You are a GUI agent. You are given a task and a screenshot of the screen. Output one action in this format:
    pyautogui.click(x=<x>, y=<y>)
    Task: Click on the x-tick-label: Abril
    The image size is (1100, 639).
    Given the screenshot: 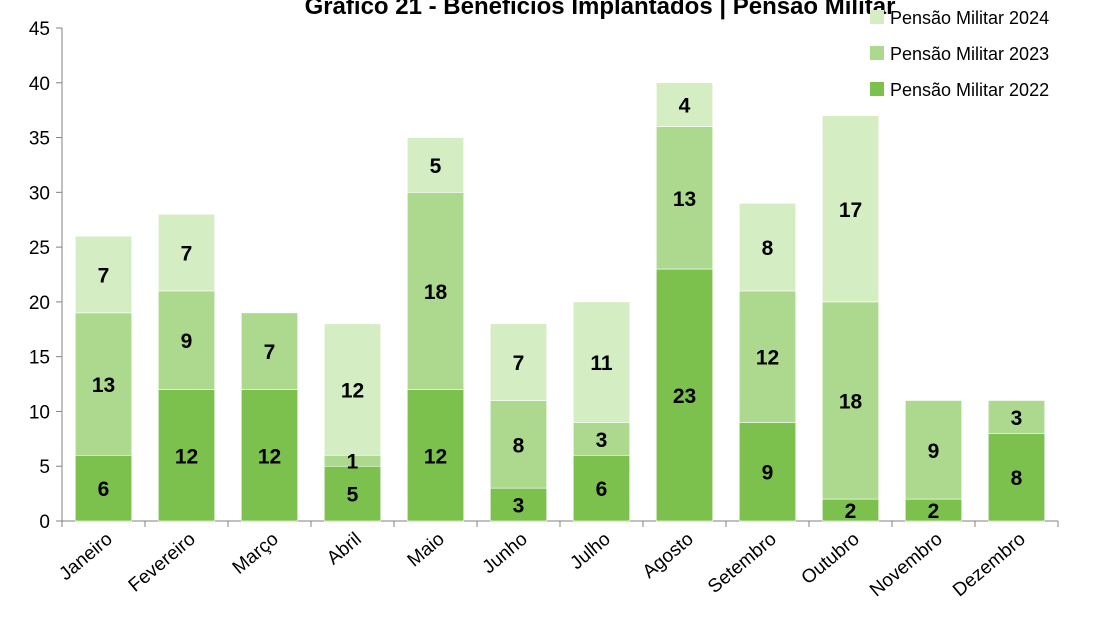 What is the action you would take?
    pyautogui.click(x=344, y=549)
    